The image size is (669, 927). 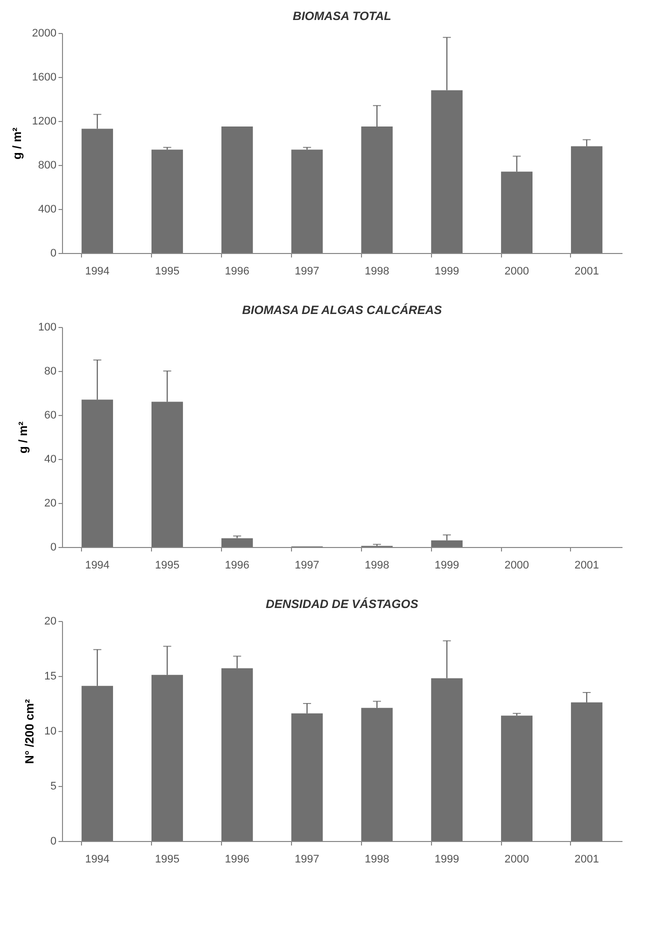 What do you see at coordinates (44, 122) in the screenshot?
I see `y-tick-label: 1200` at bounding box center [44, 122].